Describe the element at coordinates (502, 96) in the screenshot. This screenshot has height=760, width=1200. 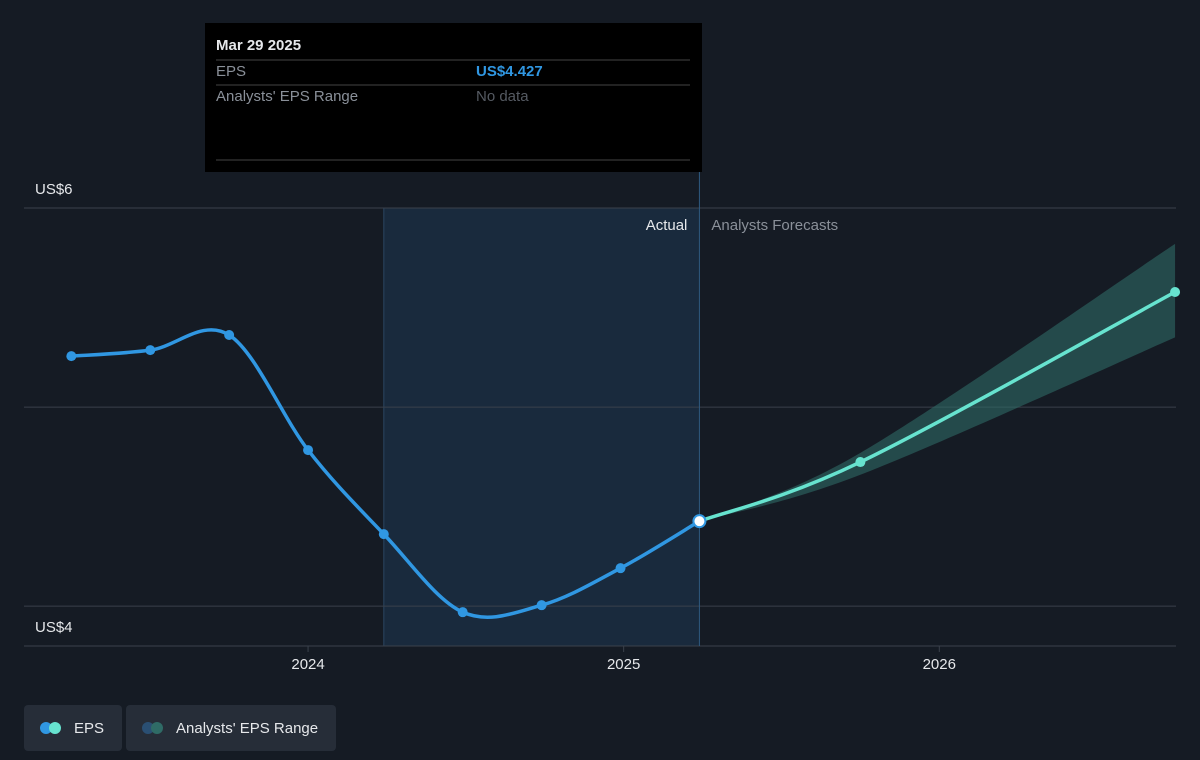
I see `tooltip-value: No data` at that location.